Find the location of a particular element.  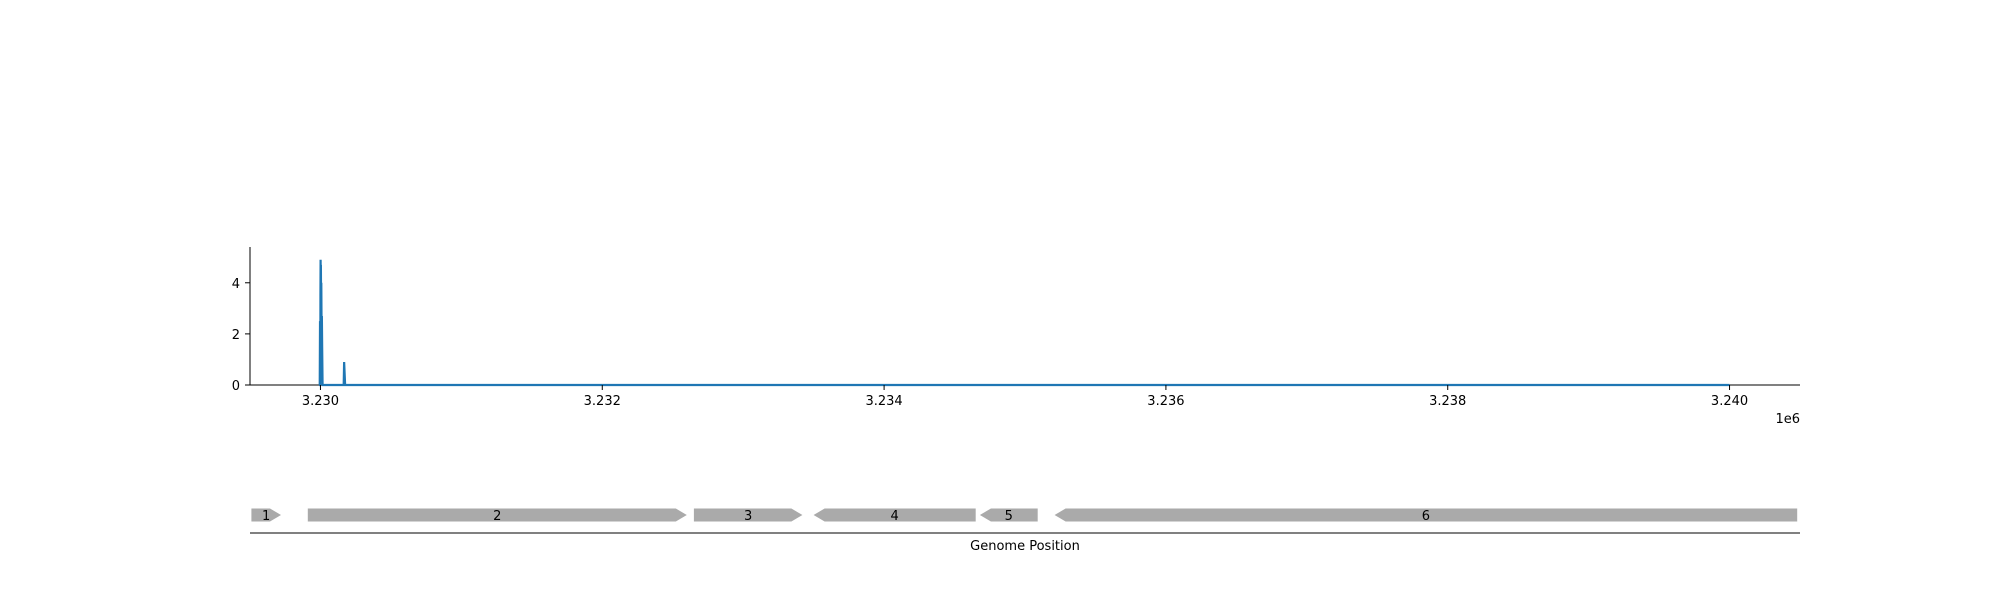

gene-track-panel: 1 2 3 4 5 6 Genome Position is located at coordinates (1025, 531).